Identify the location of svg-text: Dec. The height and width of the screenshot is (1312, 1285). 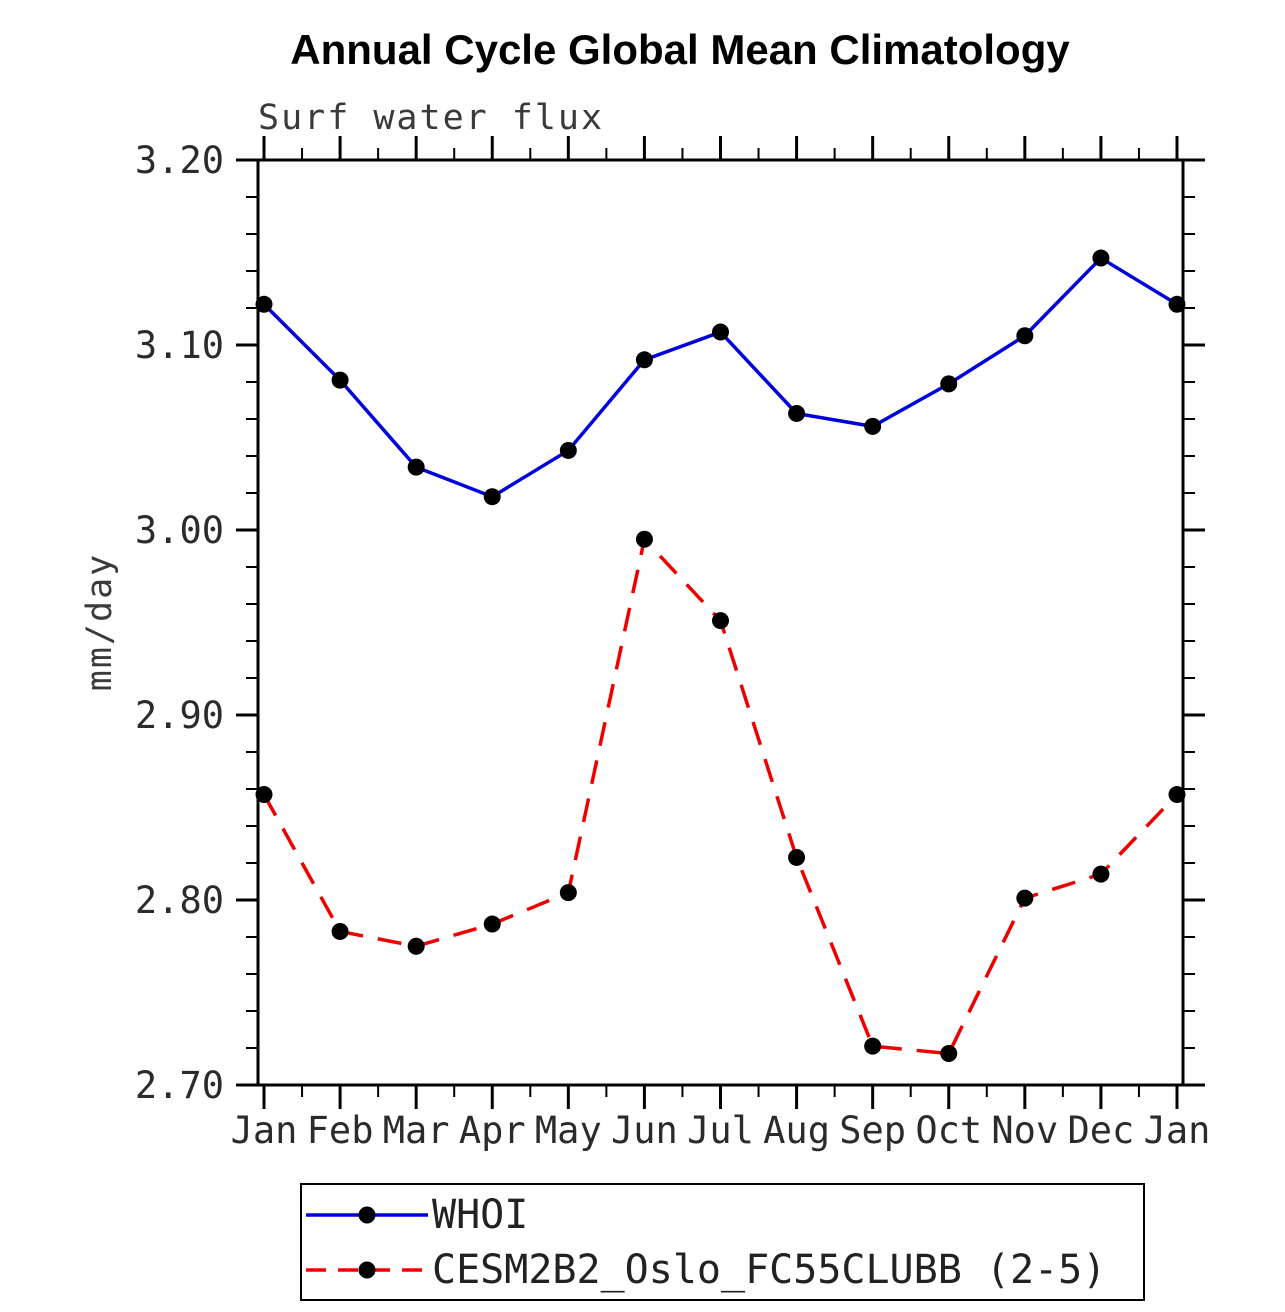
(1101, 1130).